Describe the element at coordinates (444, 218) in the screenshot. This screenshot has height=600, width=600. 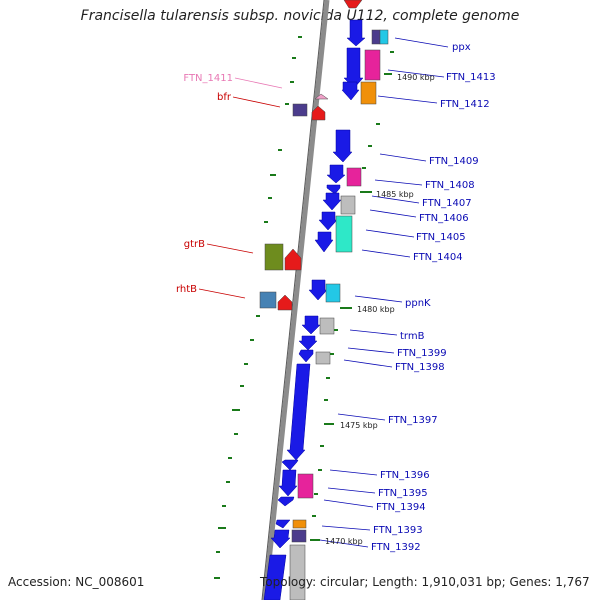
I see `gene-label: FTN_1406` at that location.